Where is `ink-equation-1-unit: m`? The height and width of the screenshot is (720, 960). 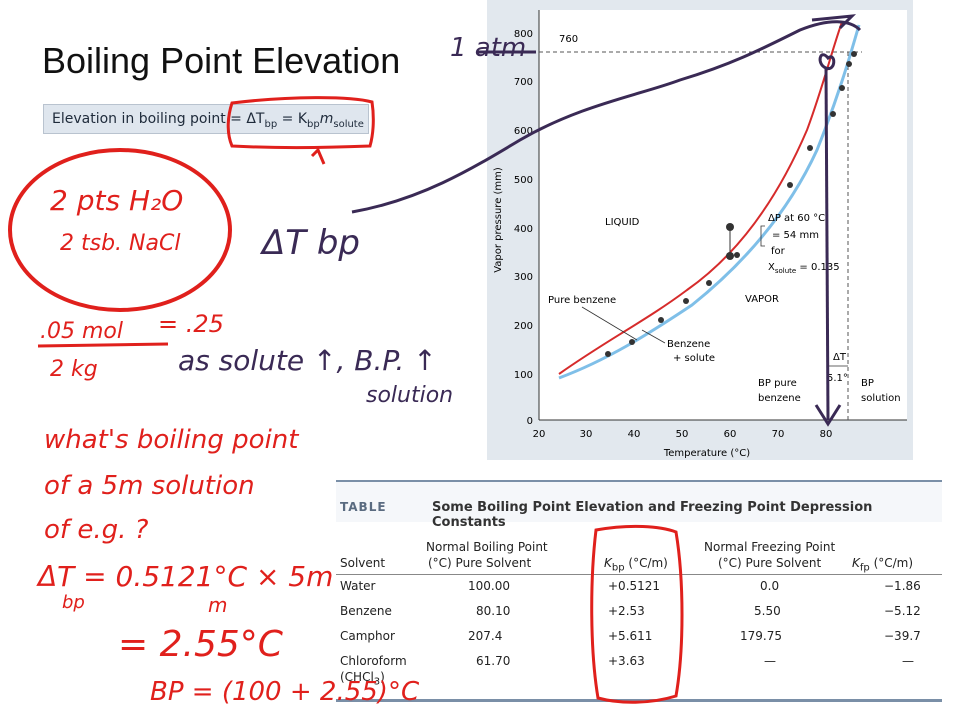 ink-equation-1-unit: m is located at coordinates (217, 605).